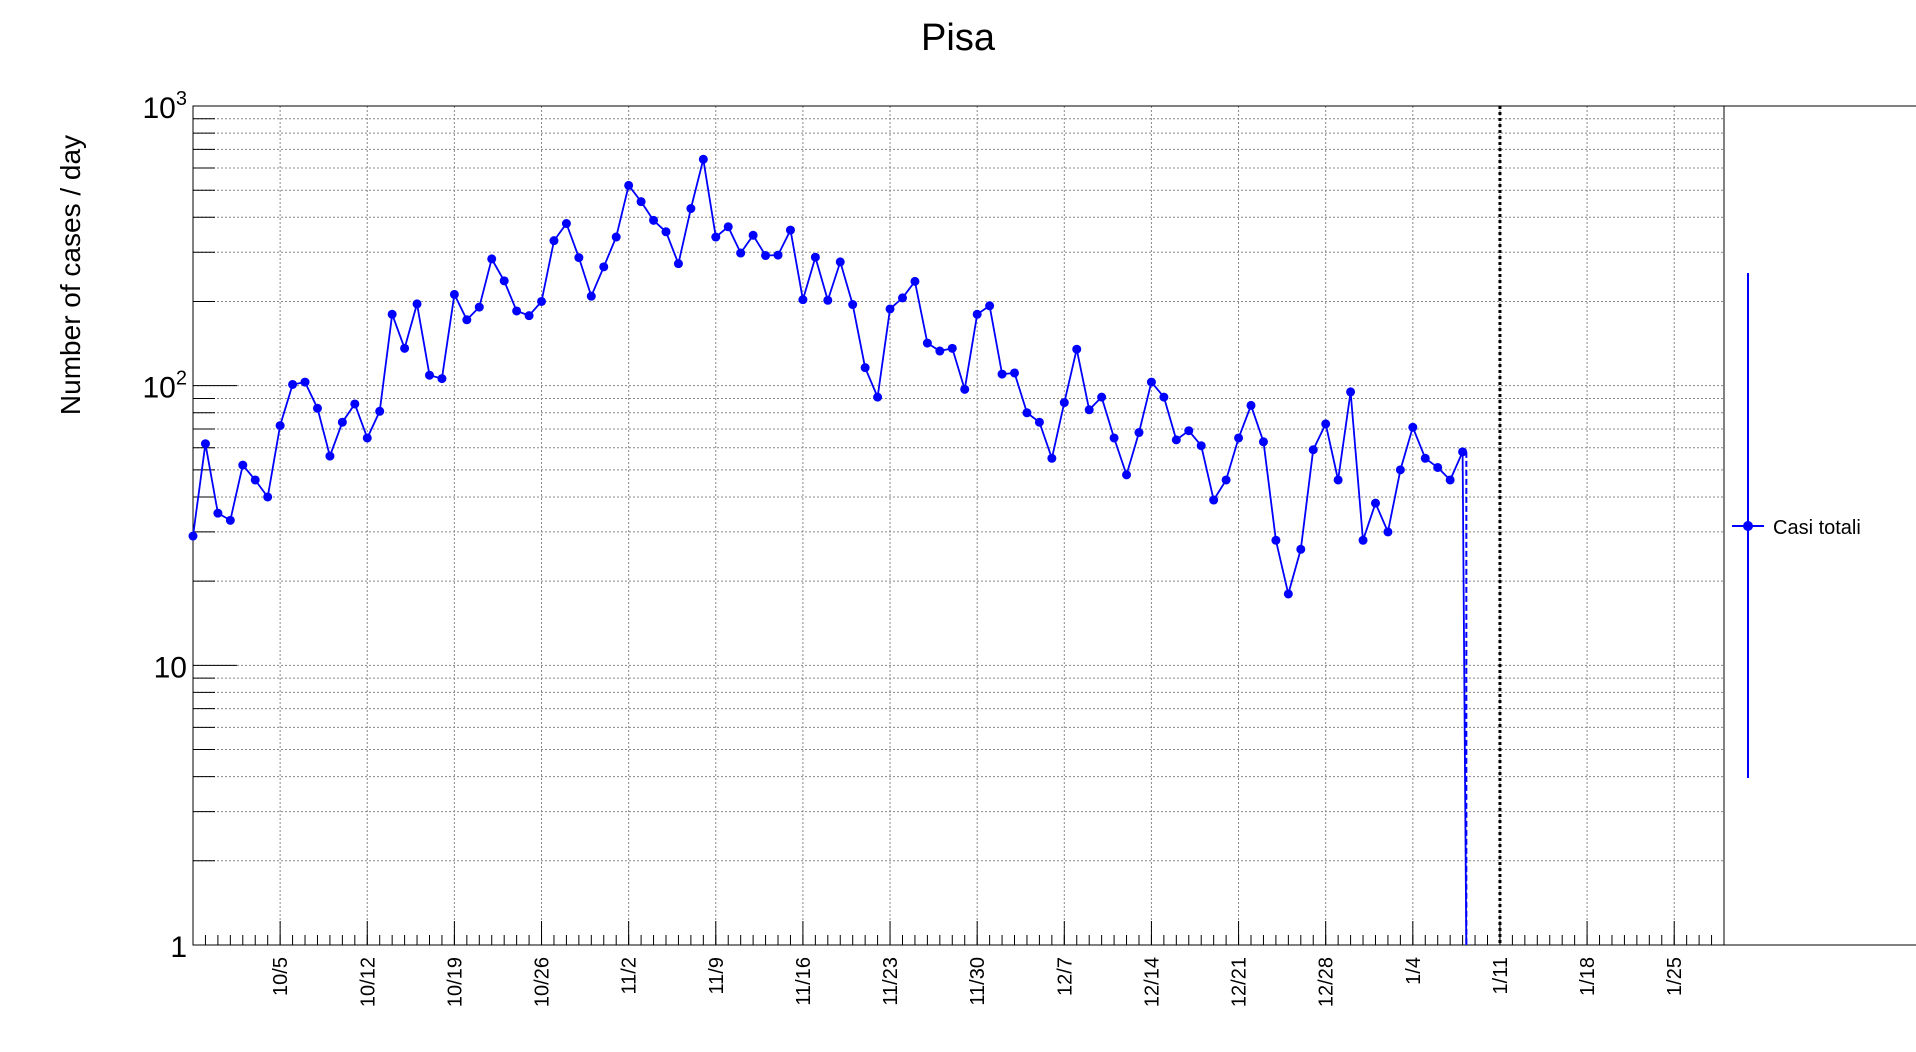 The width and height of the screenshot is (1916, 1052). I want to click on chart-title: Pisa, so click(958, 38).